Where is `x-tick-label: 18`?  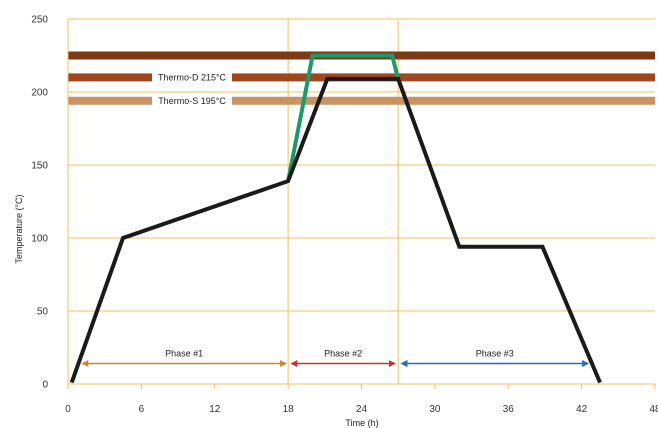
x-tick-label: 18 is located at coordinates (289, 409).